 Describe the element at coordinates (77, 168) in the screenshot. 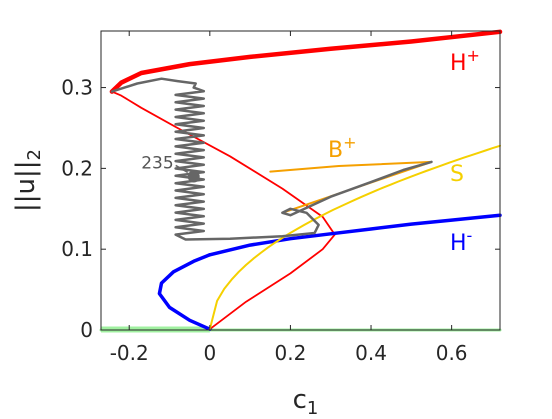

I see `y-tick-label: 0.2` at that location.